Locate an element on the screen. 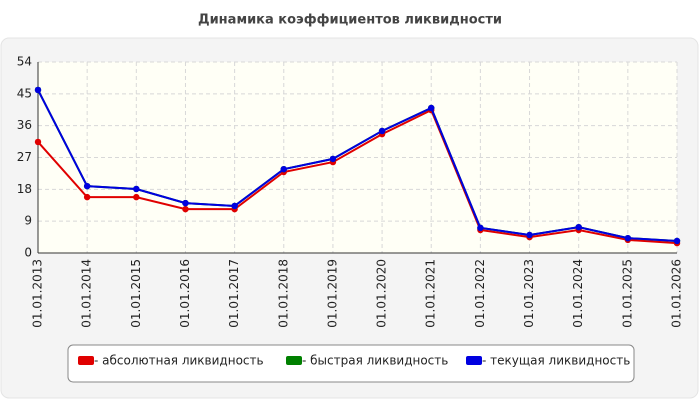  x-tick-label: 01.01.2018 is located at coordinates (283, 293).